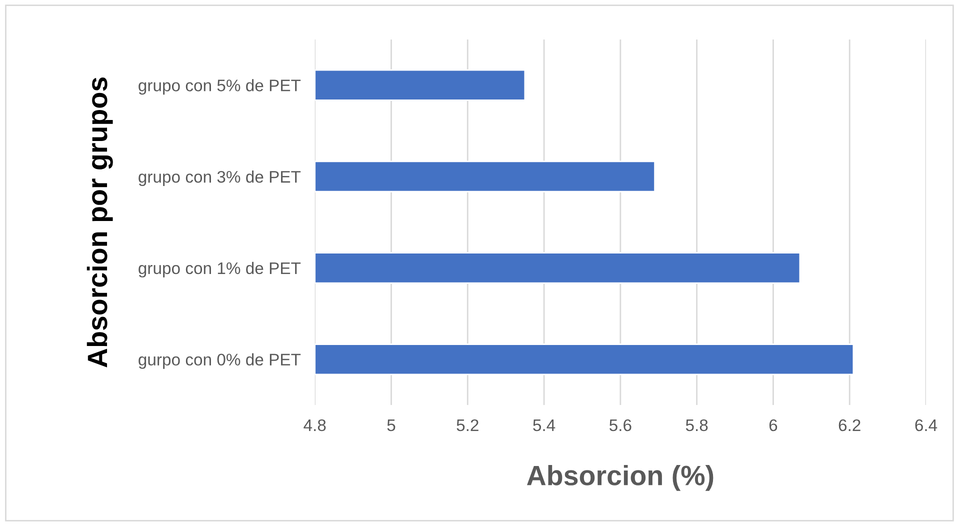 The width and height of the screenshot is (957, 526). I want to click on y-axis-title: Absorcion por grupos, so click(99, 223).